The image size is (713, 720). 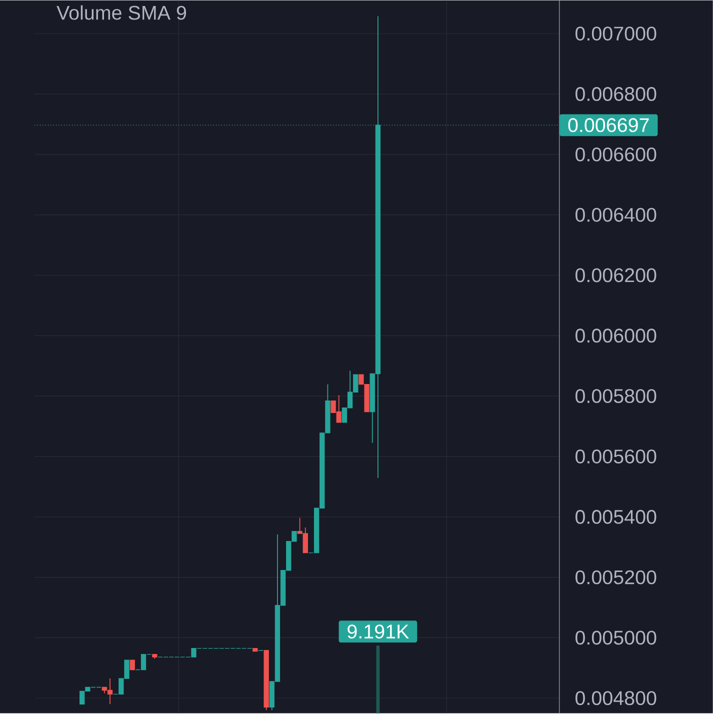 What do you see at coordinates (616, 698) in the screenshot?
I see `y-tick-label: 0.004800` at bounding box center [616, 698].